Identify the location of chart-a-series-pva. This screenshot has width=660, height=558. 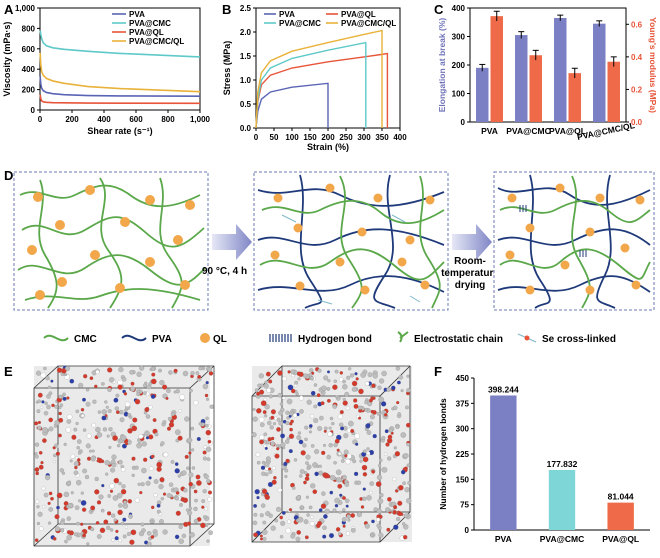
(120, 87).